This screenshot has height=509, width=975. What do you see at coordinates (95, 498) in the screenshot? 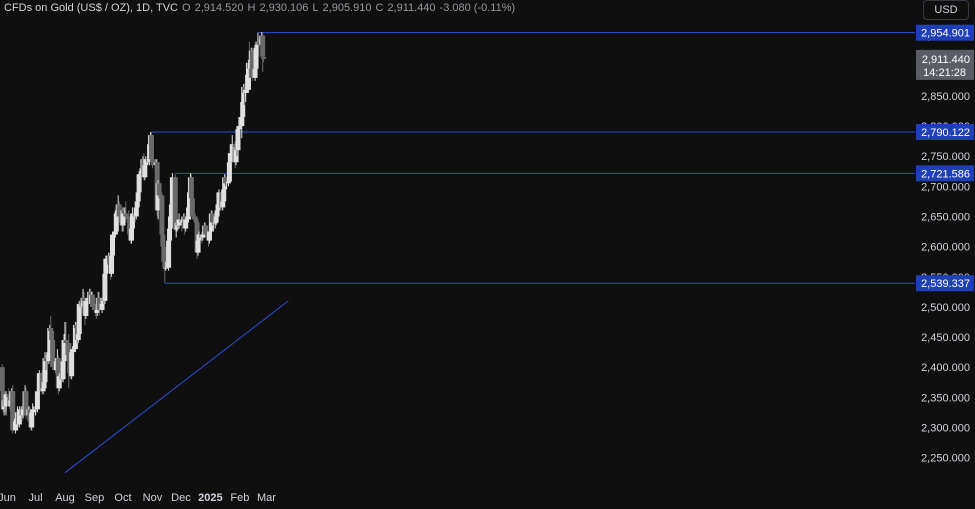
I see `x-tick-label: Sep` at bounding box center [95, 498].